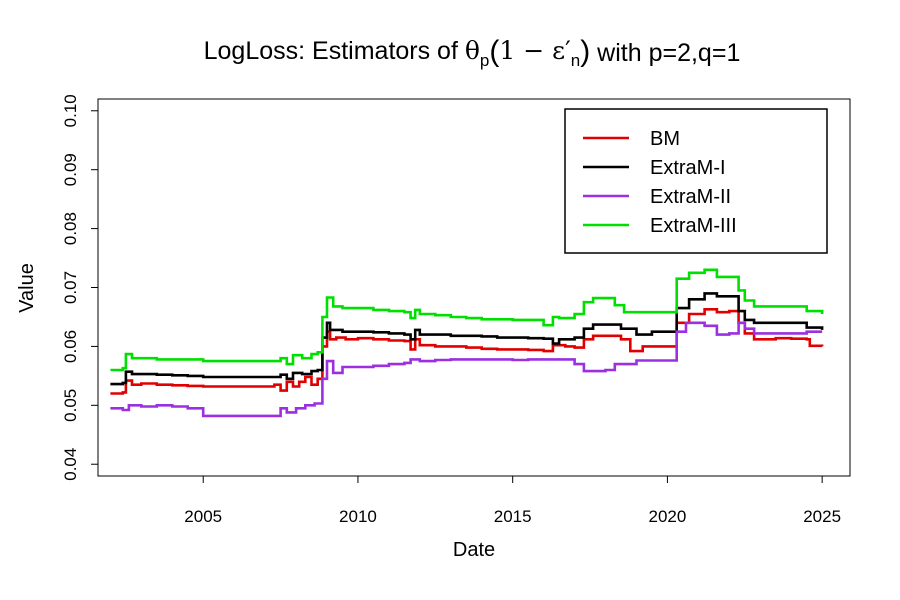  I want to click on y-tick-label: 0.08, so click(70, 228).